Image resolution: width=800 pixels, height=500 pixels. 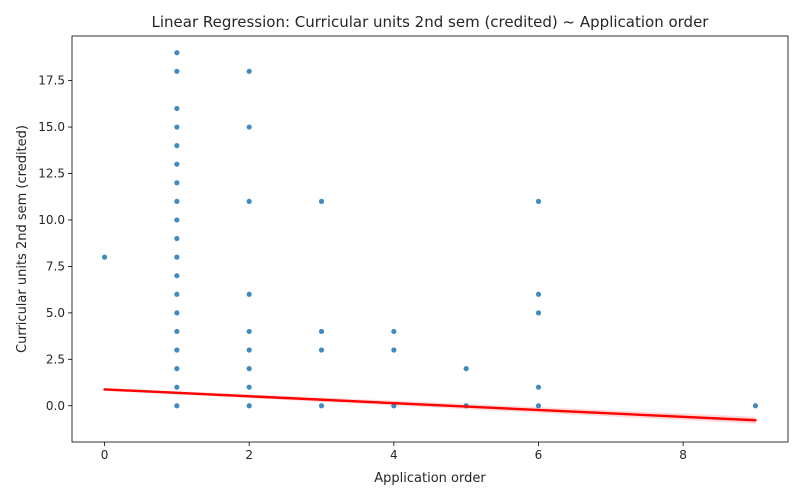 I want to click on x-tick-label: 4, so click(x=394, y=455).